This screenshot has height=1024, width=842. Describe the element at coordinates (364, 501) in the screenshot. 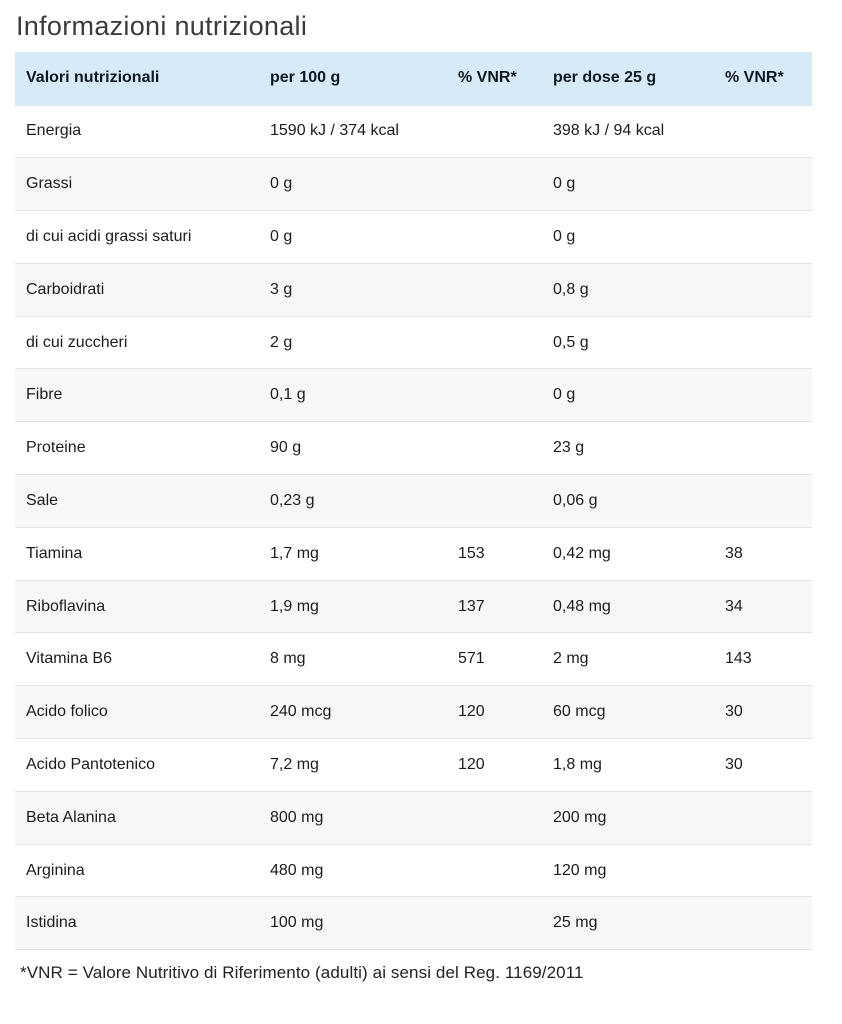

I see `value-per-100g: 0,23 g` at that location.